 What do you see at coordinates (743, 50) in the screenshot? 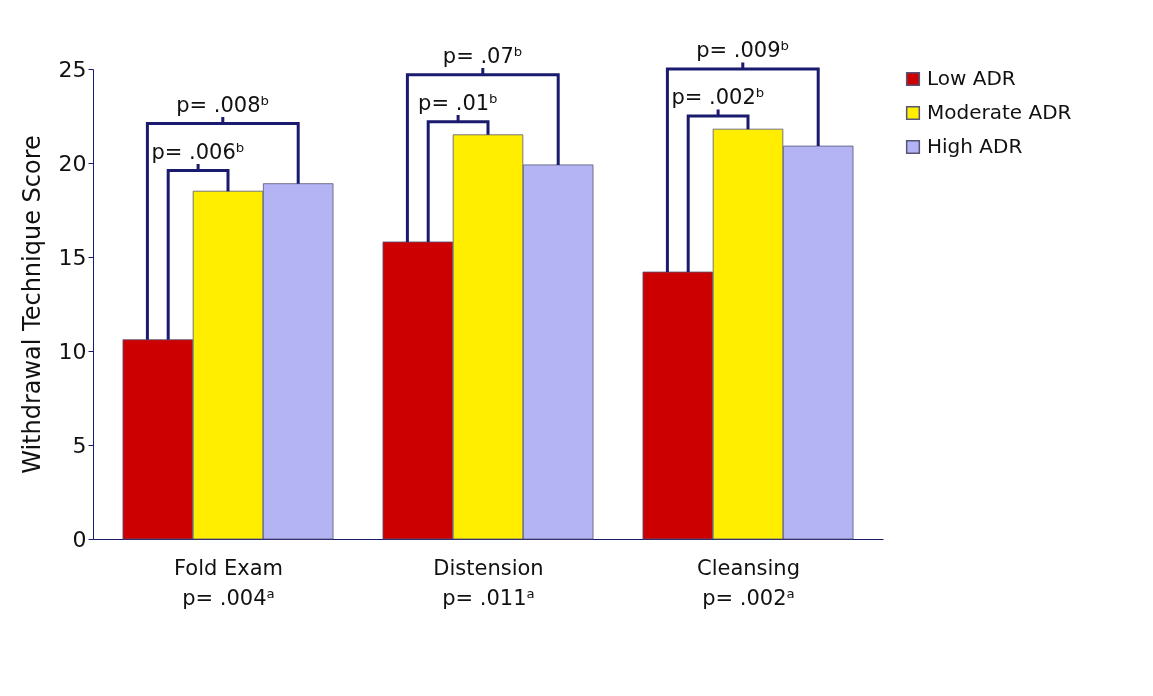
I see `text: p= .009ᵇ` at bounding box center [743, 50].